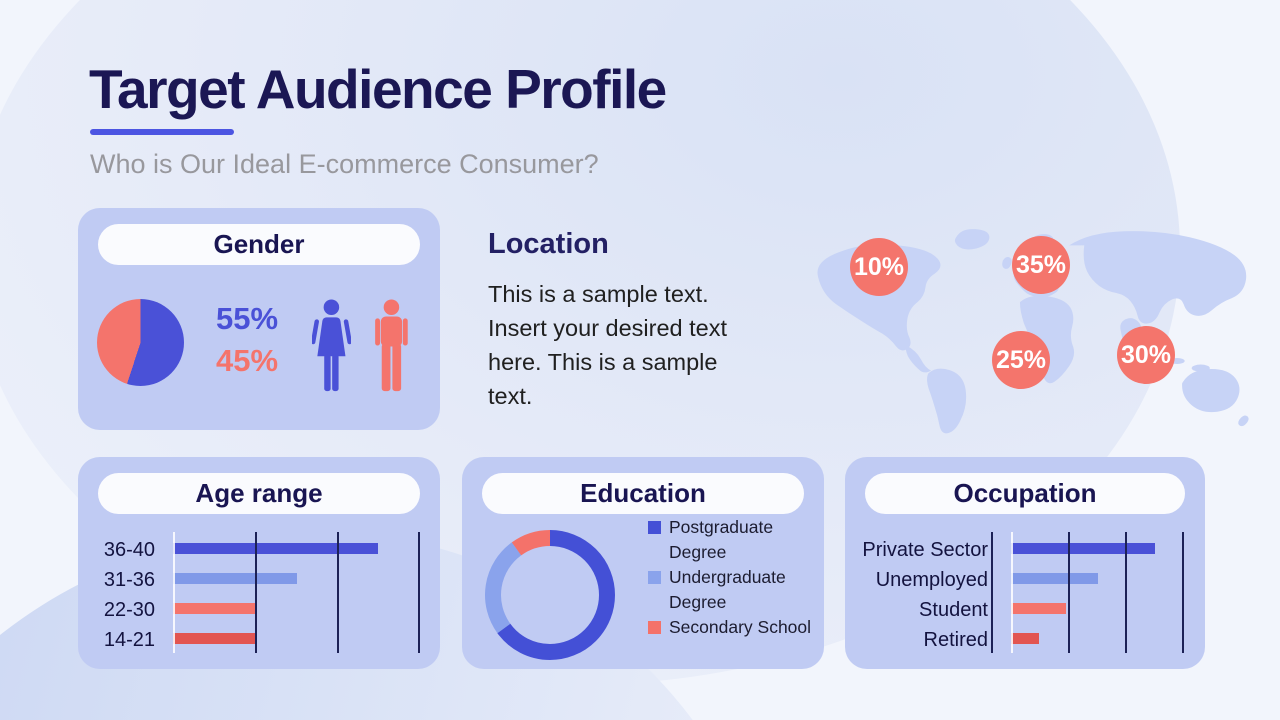 Image resolution: width=1280 pixels, height=720 pixels. What do you see at coordinates (1097, 592) in the screenshot?
I see `occupation-chart` at bounding box center [1097, 592].